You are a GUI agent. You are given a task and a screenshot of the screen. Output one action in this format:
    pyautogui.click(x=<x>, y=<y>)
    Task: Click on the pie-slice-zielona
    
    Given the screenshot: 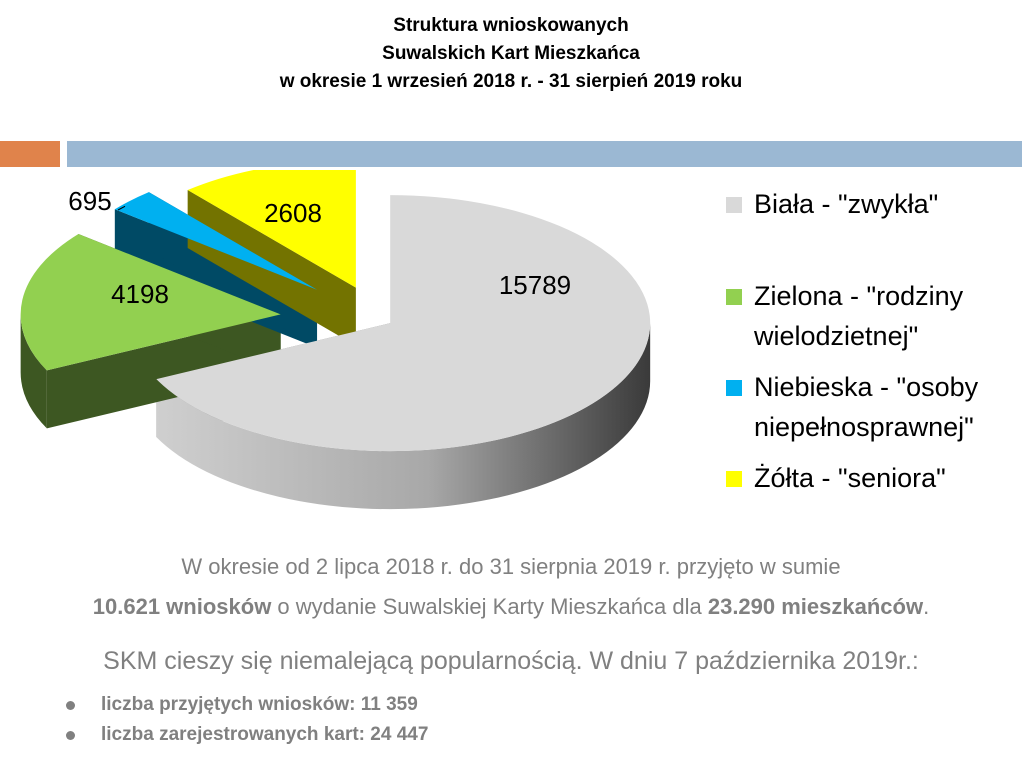 What is the action you would take?
    pyautogui.click(x=150, y=302)
    